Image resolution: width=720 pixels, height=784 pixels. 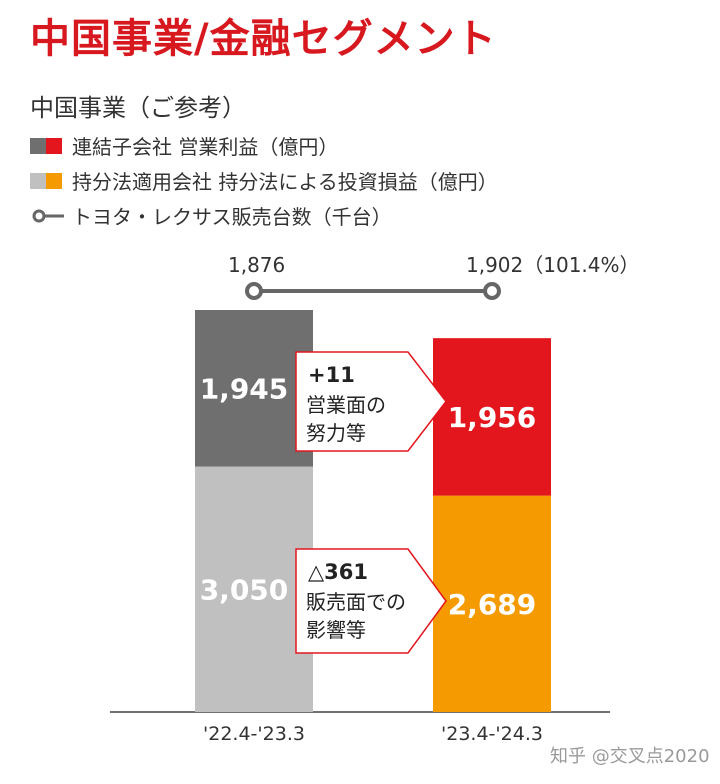 I want to click on callout-text: 影響等, so click(x=336, y=630).